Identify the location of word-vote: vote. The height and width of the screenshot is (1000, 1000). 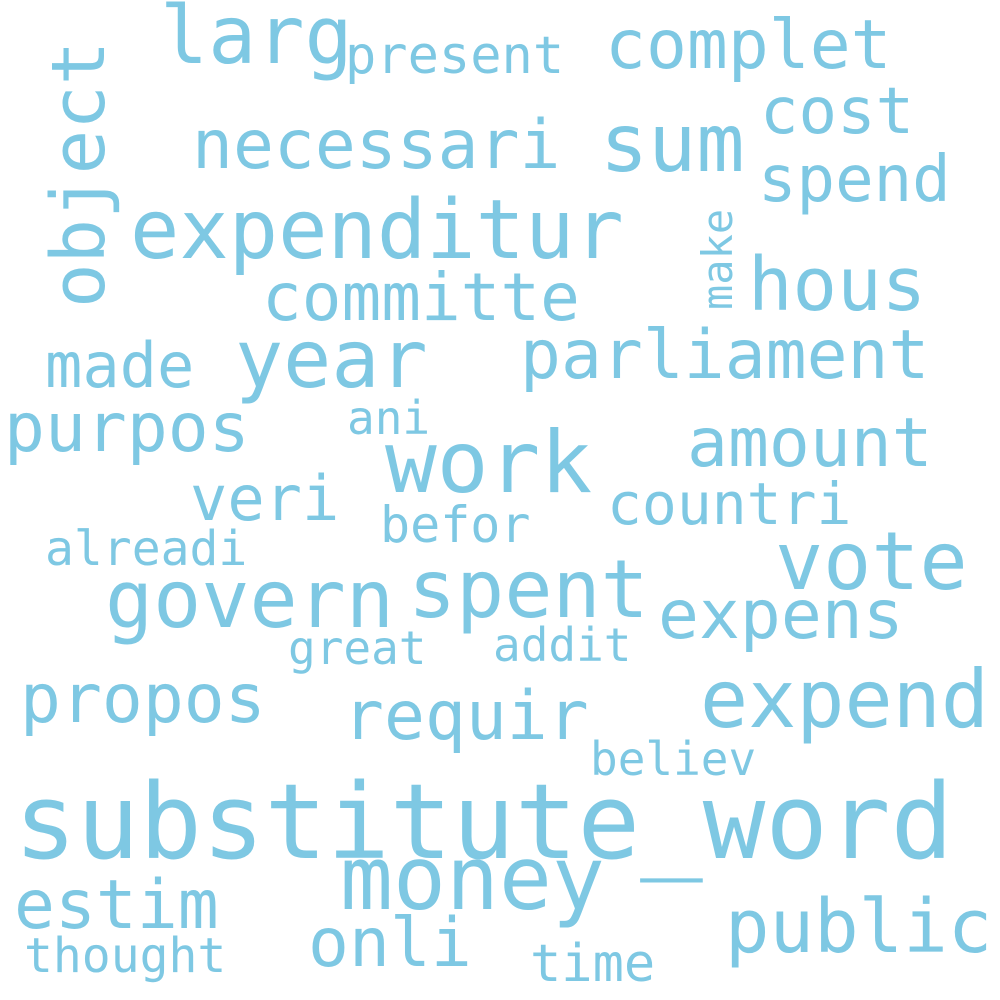
(871, 561).